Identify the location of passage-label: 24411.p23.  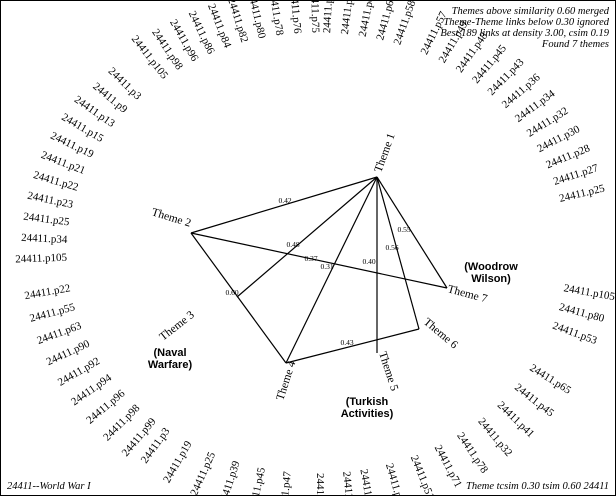
(50, 200).